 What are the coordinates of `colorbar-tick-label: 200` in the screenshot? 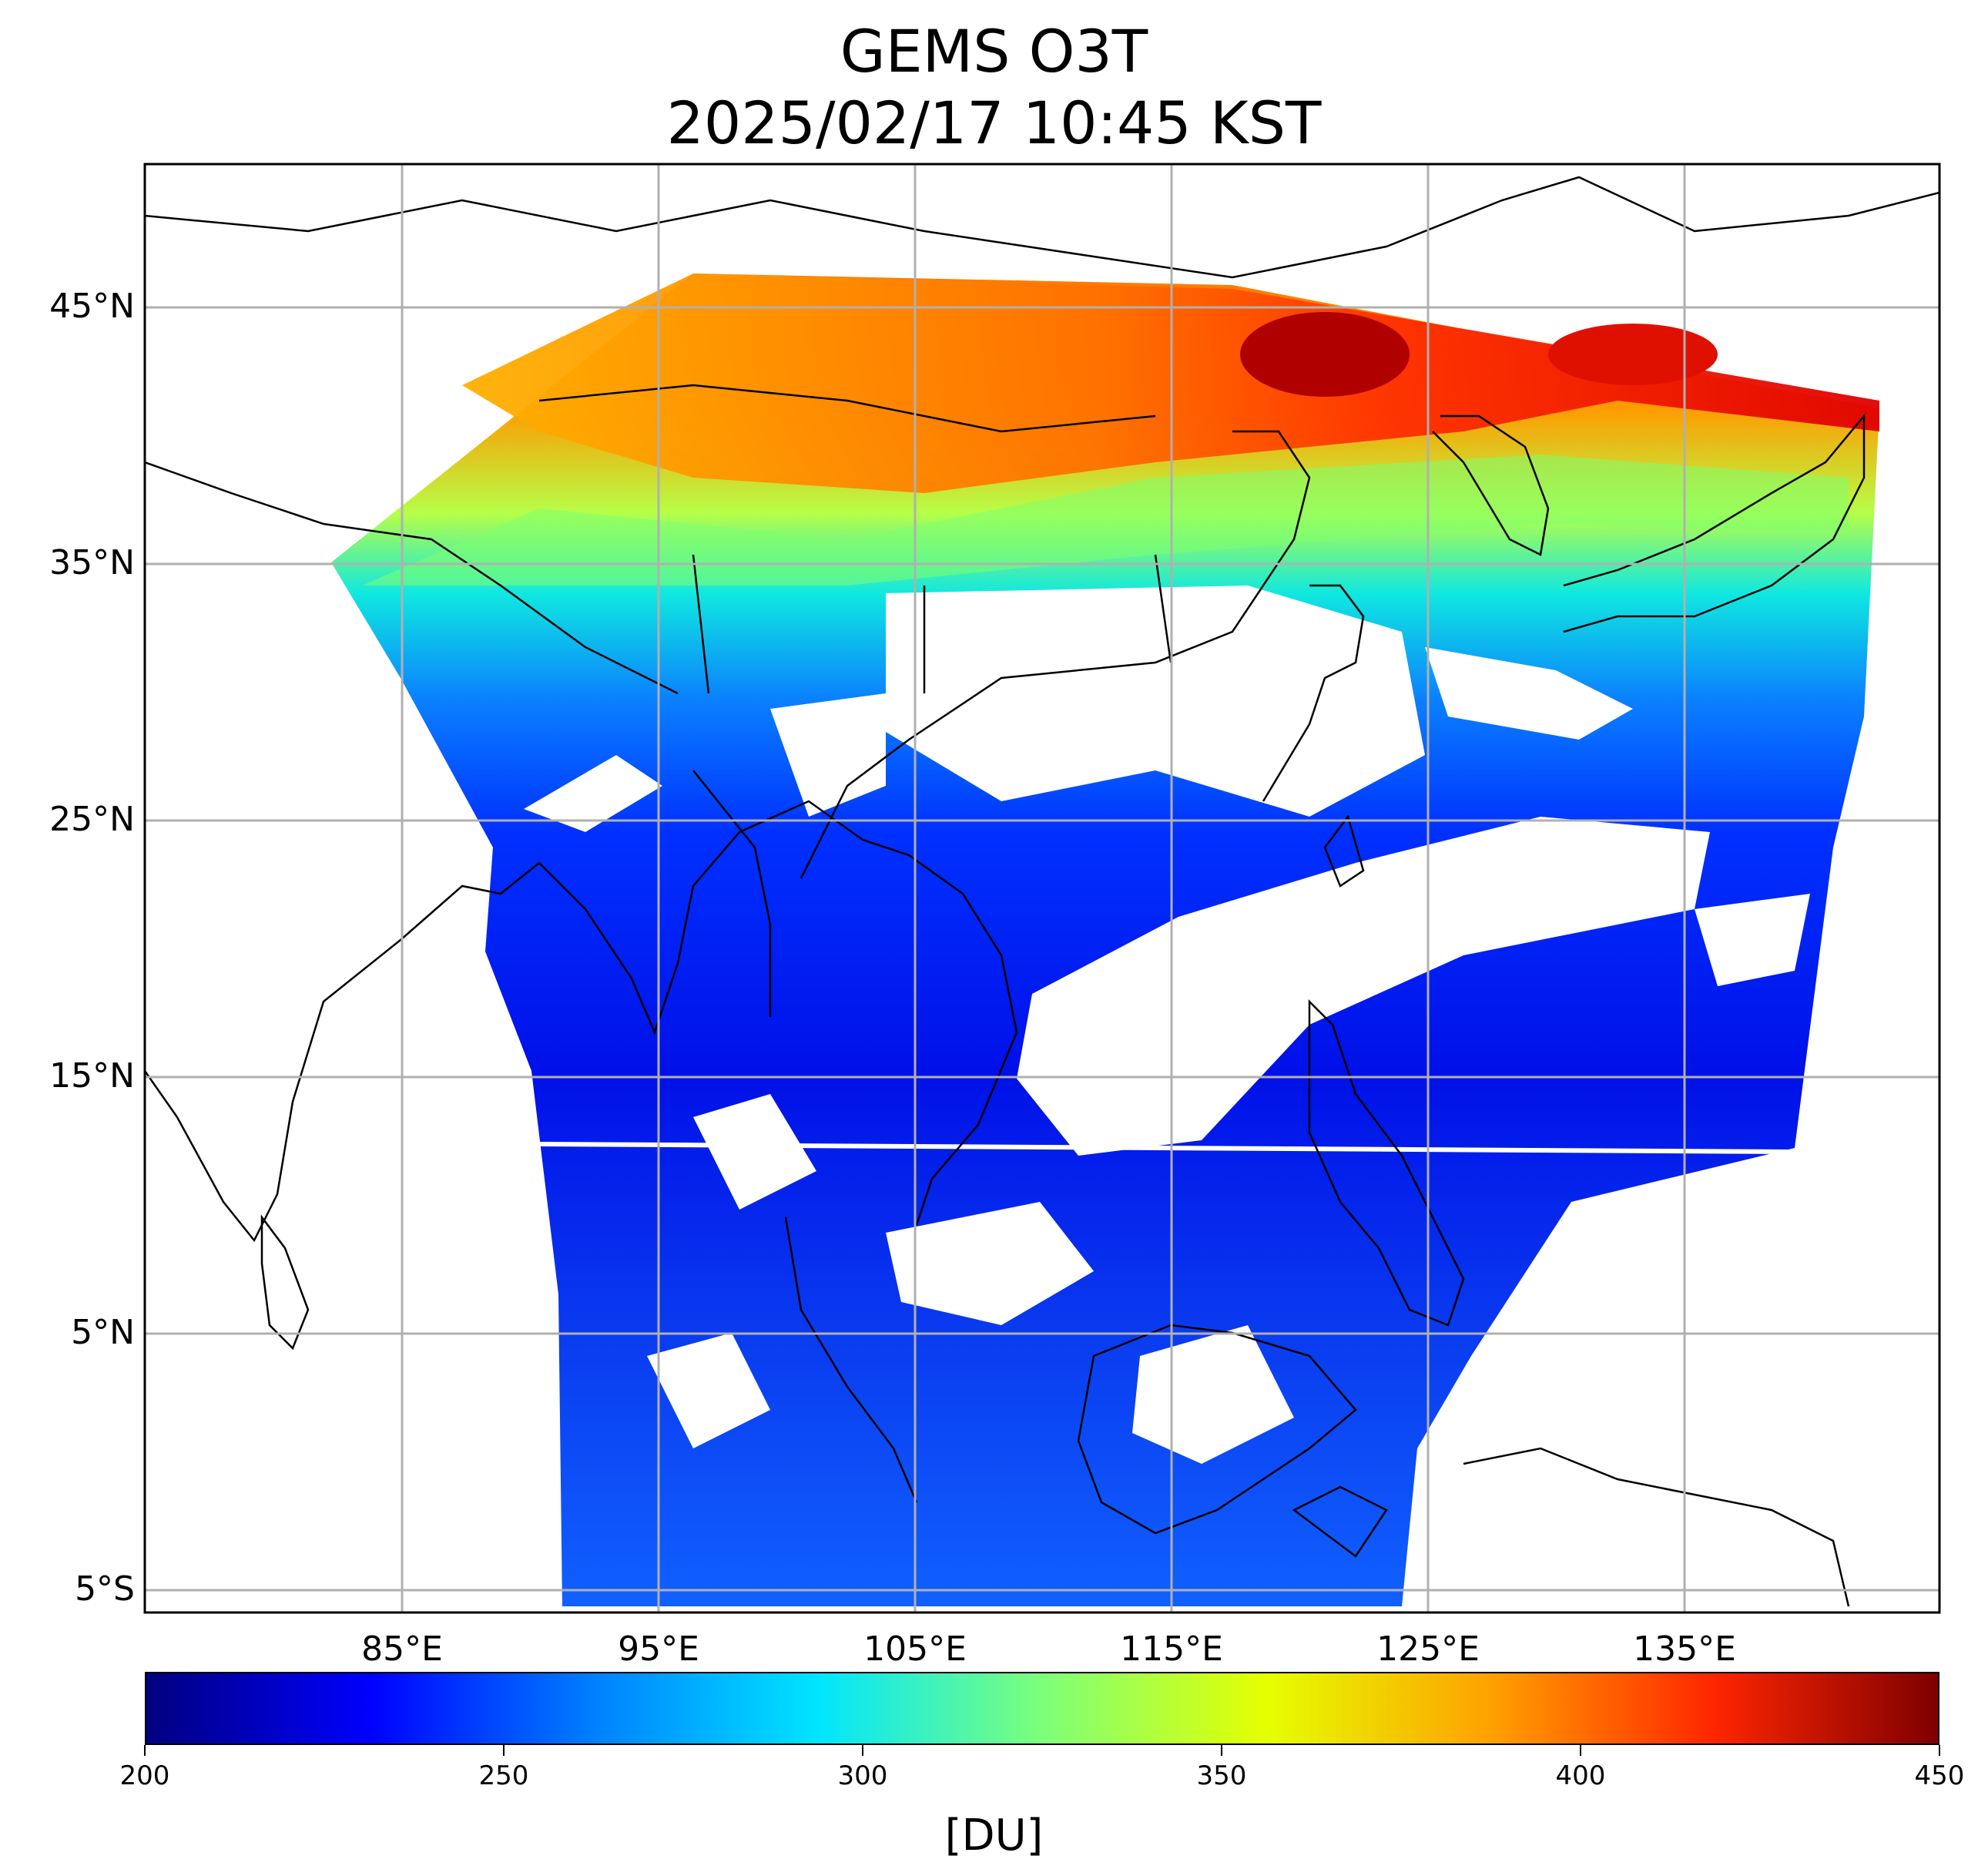 It's located at (144, 1775).